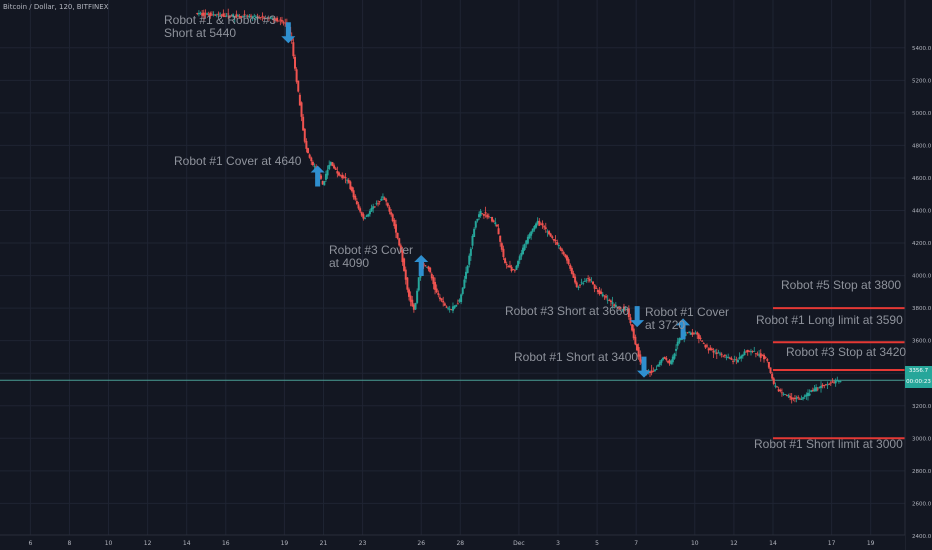 This screenshot has height=550, width=932. Describe the element at coordinates (871, 543) in the screenshot. I see `time-tick-label: 19` at that location.